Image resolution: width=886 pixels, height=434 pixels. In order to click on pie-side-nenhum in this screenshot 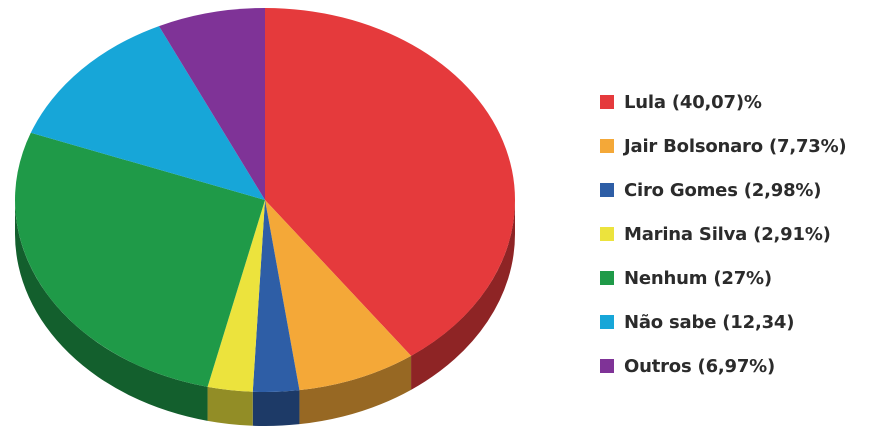, I will do `click(111, 310)`.